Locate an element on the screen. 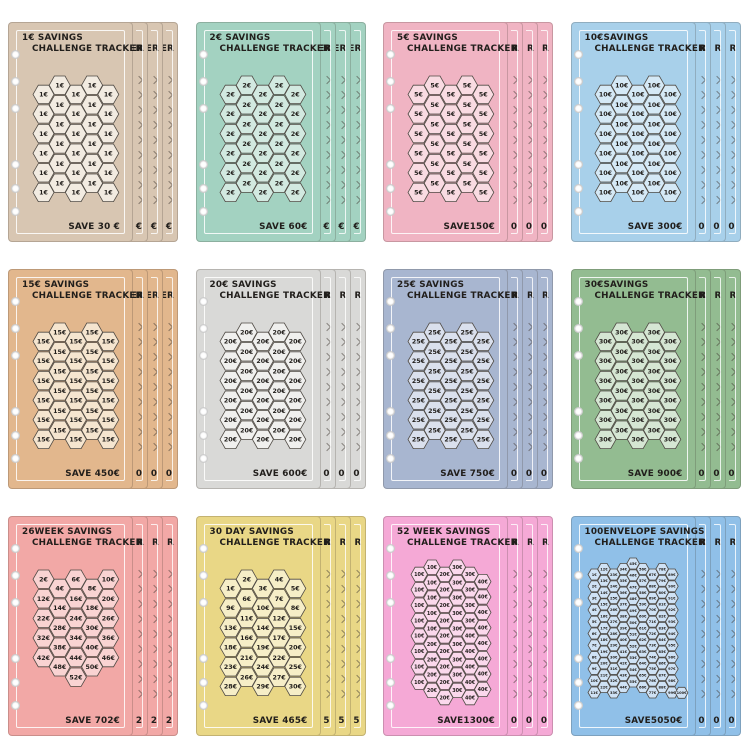 The image size is (750, 750). hex-cell-label: 15€ is located at coordinates (91, 430).